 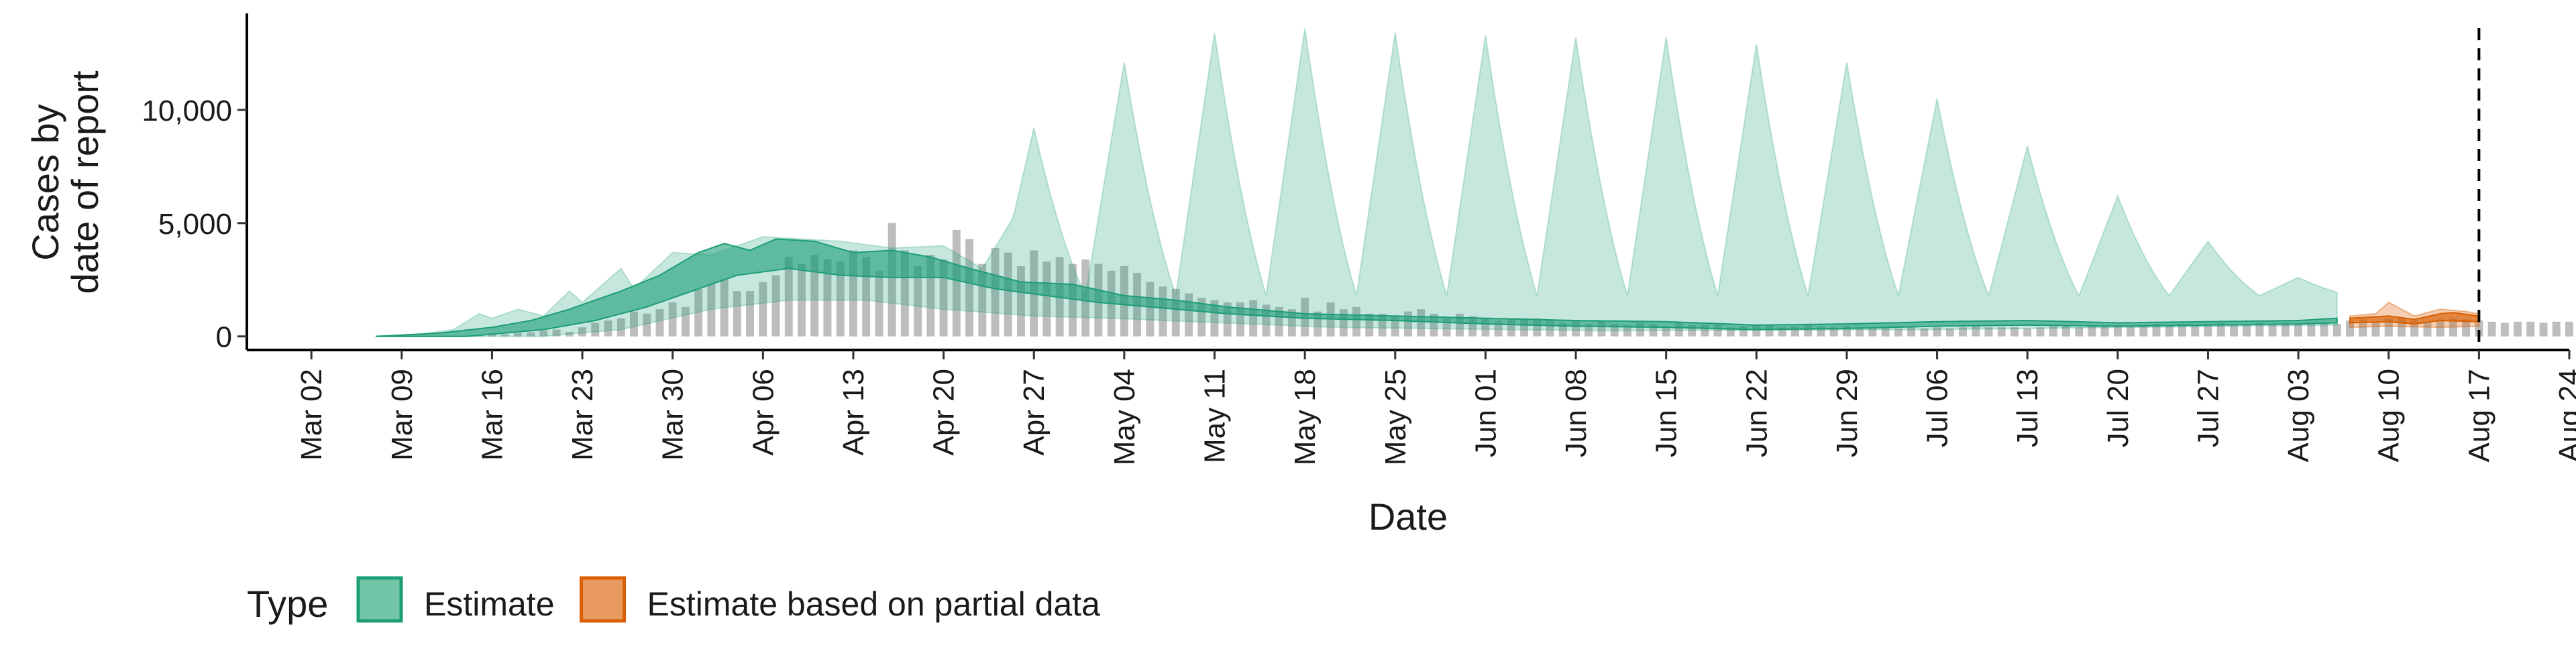 I want to click on x-tick-label: Jun 01, so click(x=1485, y=413).